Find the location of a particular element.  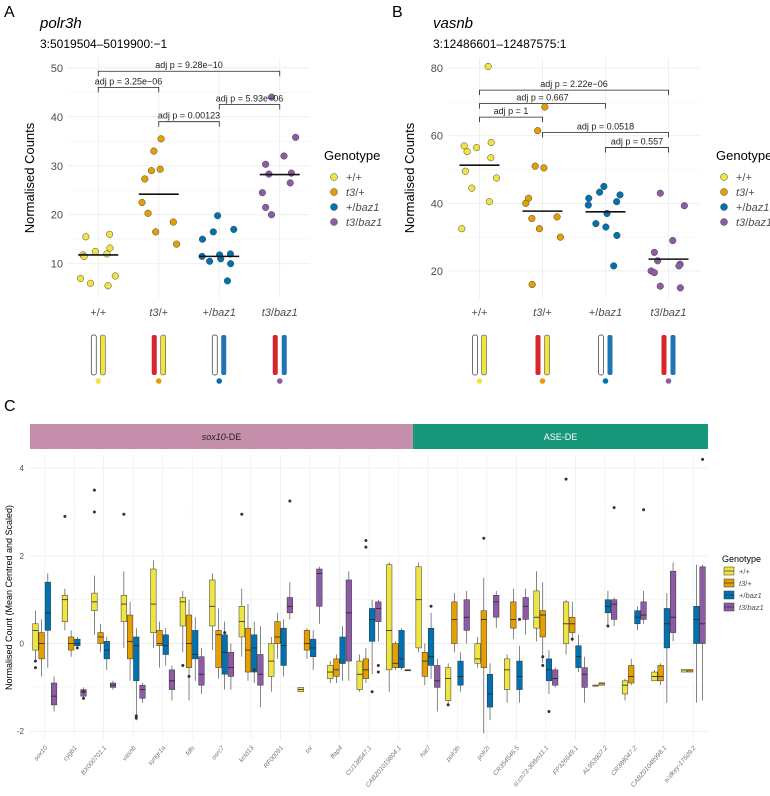

legend-panel-c: Genotype +/+ t3/+ +/baz1 t3/baz1 is located at coordinates (743, 583).